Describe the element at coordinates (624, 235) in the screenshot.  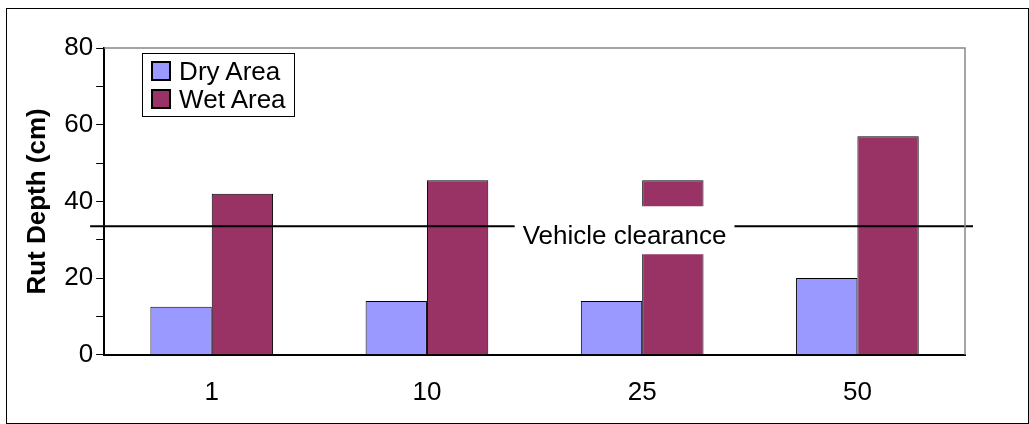
I see `ref-line-label: Vehicle clearance` at that location.